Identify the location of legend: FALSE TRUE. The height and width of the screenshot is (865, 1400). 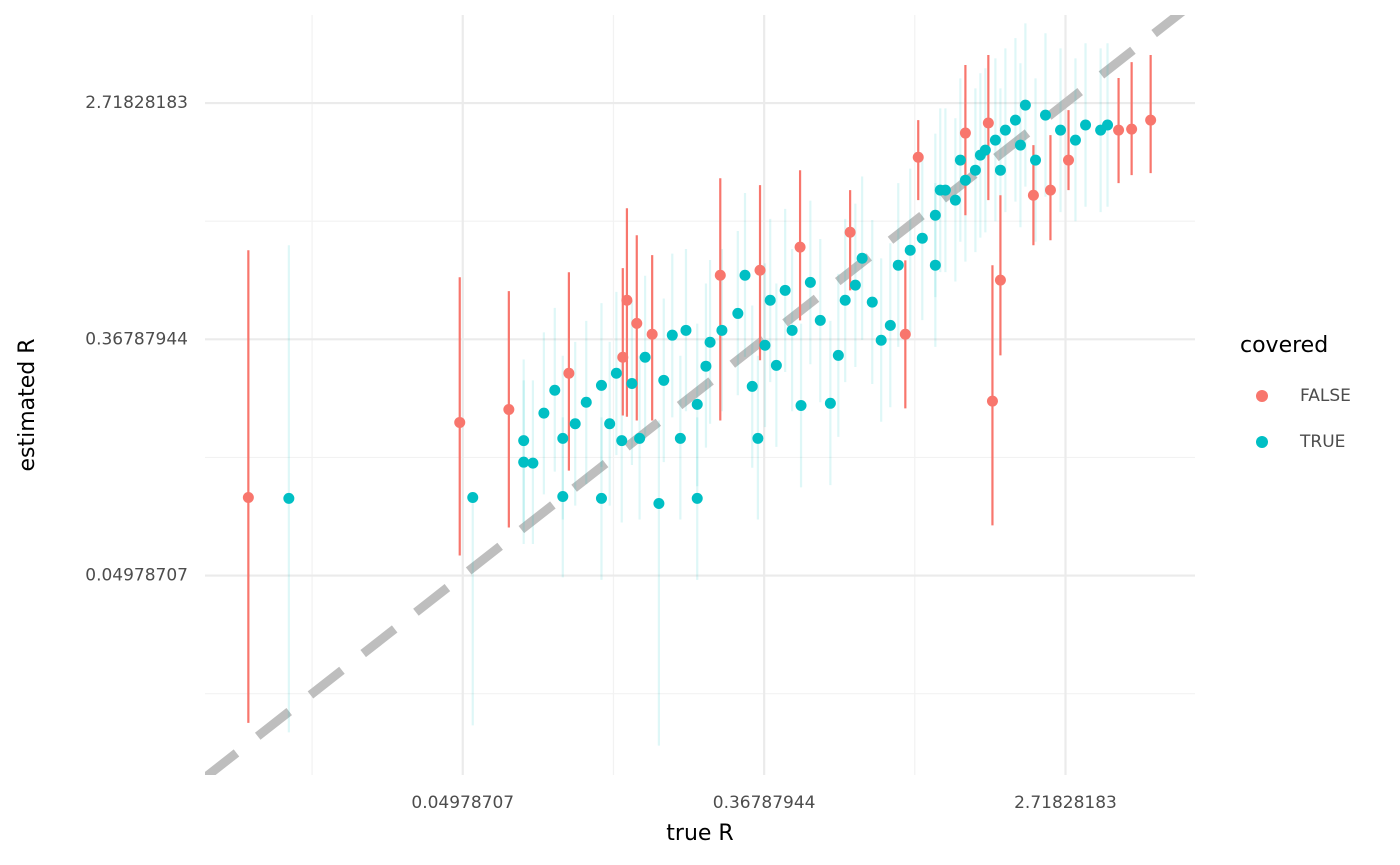
(1303, 419).